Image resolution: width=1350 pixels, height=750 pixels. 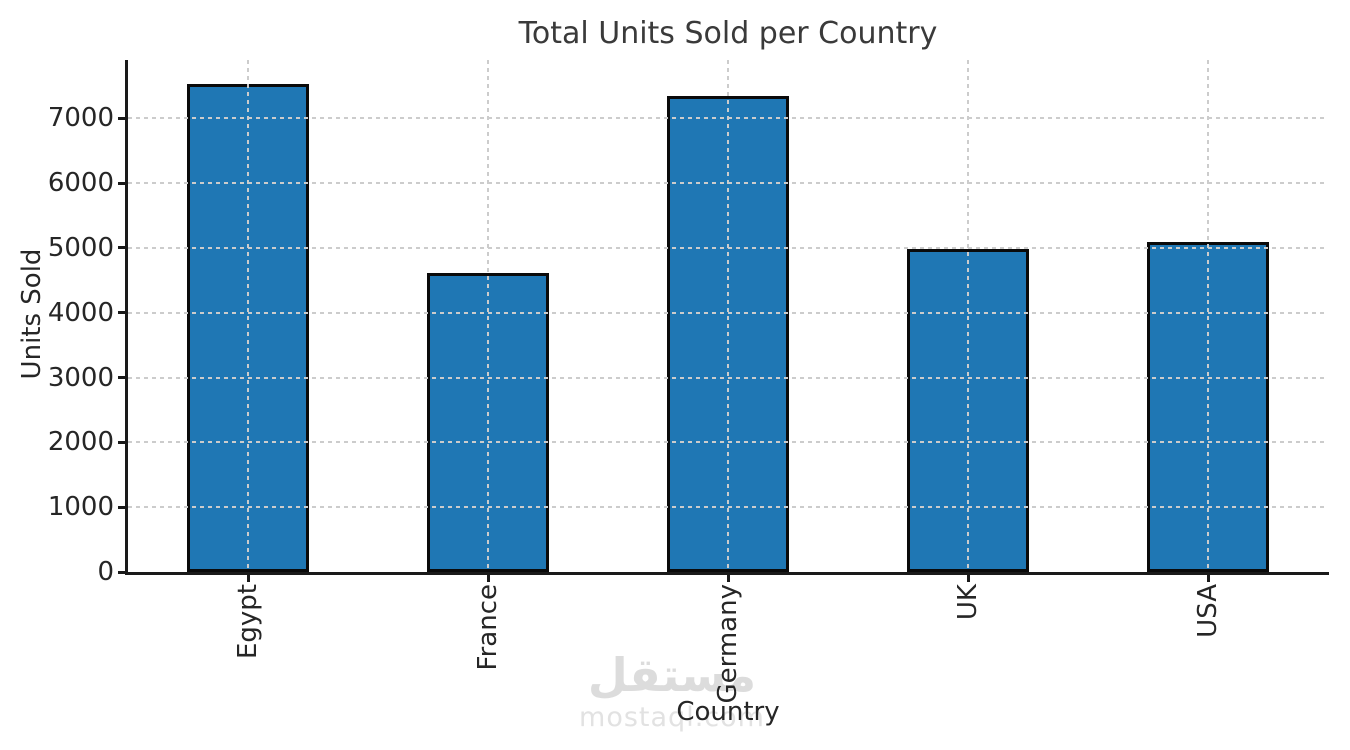 I want to click on x-tick-mark-germany, so click(x=728, y=578).